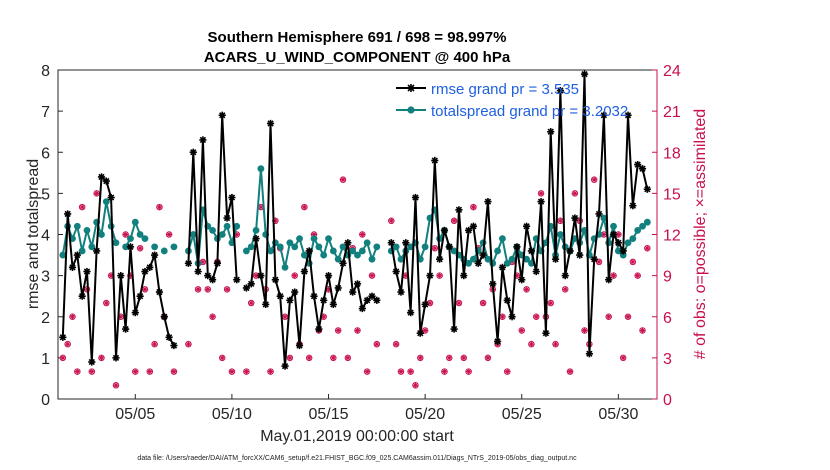 This screenshot has width=830, height=470. What do you see at coordinates (232, 414) in the screenshot?
I see `x-tick-label: 05/10` at bounding box center [232, 414].